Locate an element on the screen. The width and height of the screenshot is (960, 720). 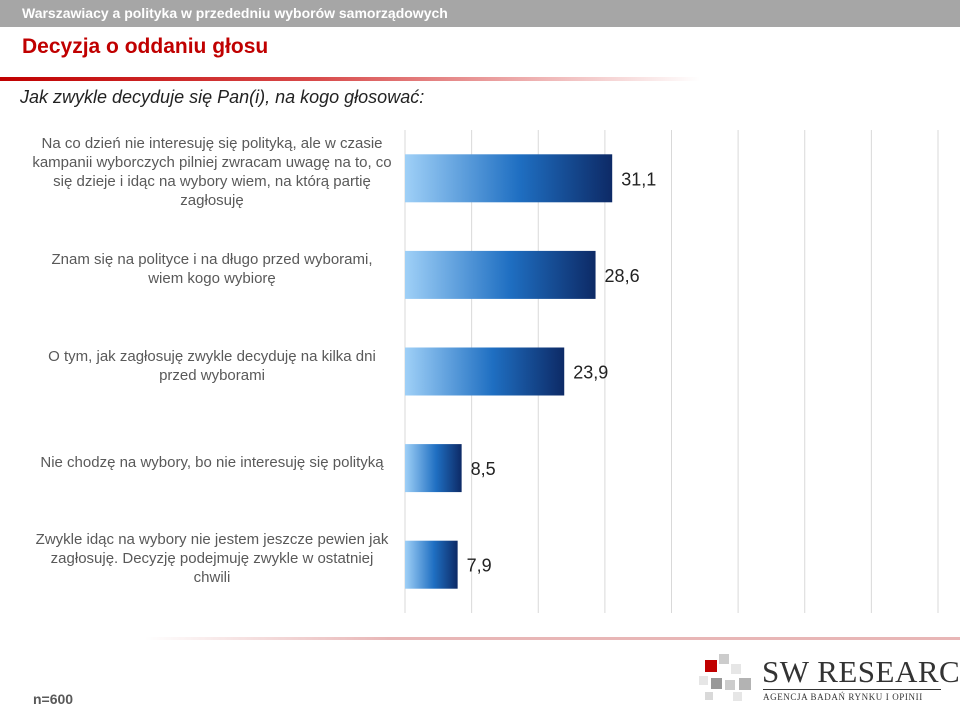
company-logo: SW RESEARCH AGENCJA BADAŃ RYNKU I OPINII is located at coordinates (827, 677).